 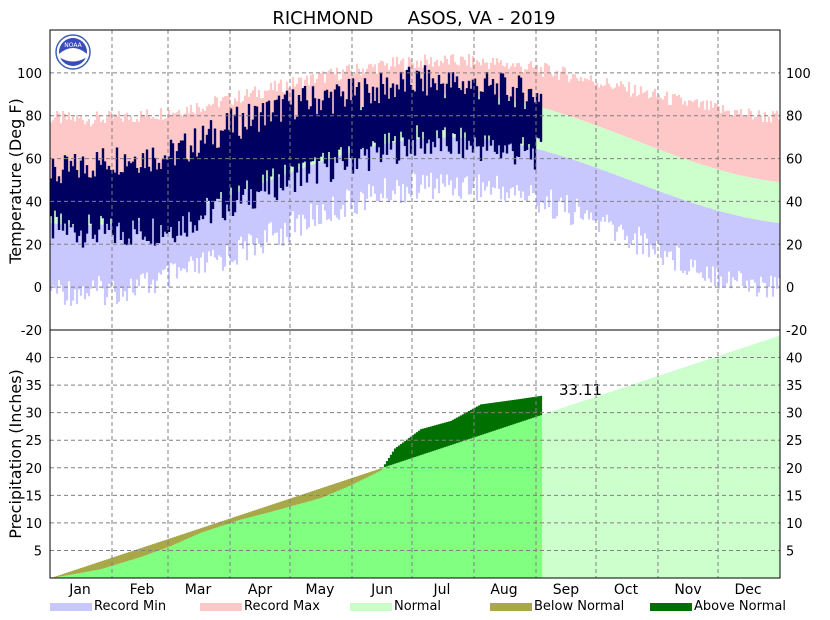 I want to click on temp-tick-label-left: 60, so click(x=33, y=160).